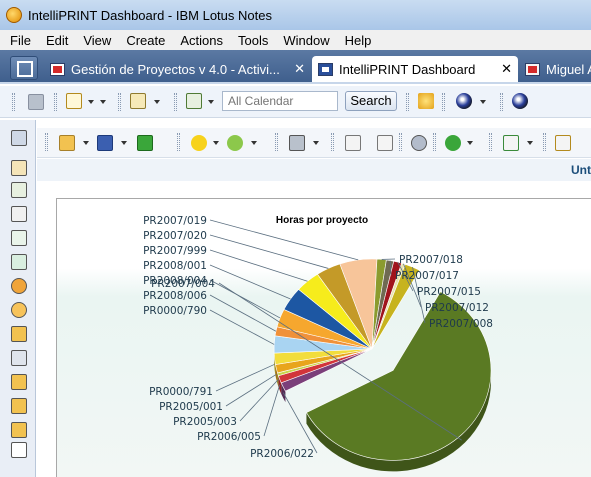 Image resolution: width=591 pixels, height=477 pixels. I want to click on workspace-icon, so click(19, 358).